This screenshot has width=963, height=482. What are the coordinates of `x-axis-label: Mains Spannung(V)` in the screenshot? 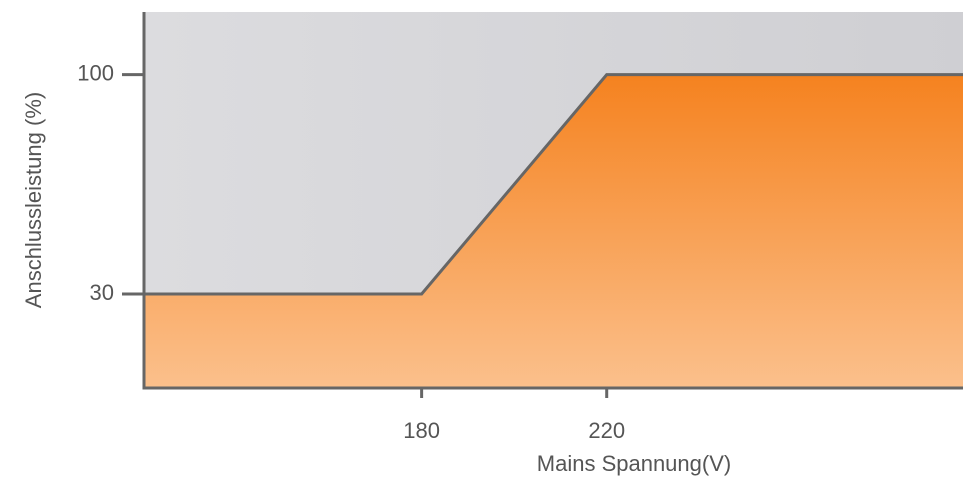 It's located at (634, 463).